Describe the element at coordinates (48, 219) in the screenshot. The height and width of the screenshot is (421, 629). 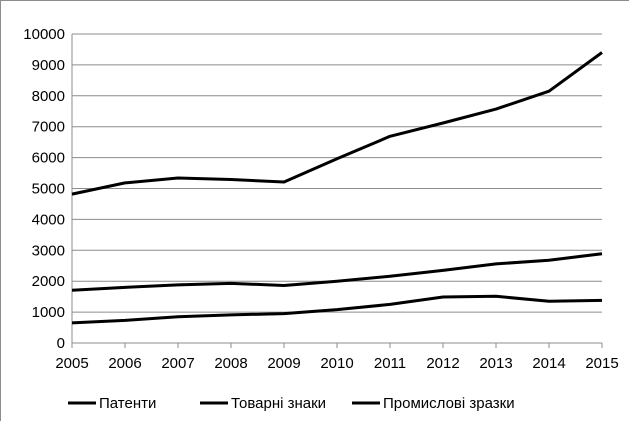
I see `y-tick-label: 4000` at that location.